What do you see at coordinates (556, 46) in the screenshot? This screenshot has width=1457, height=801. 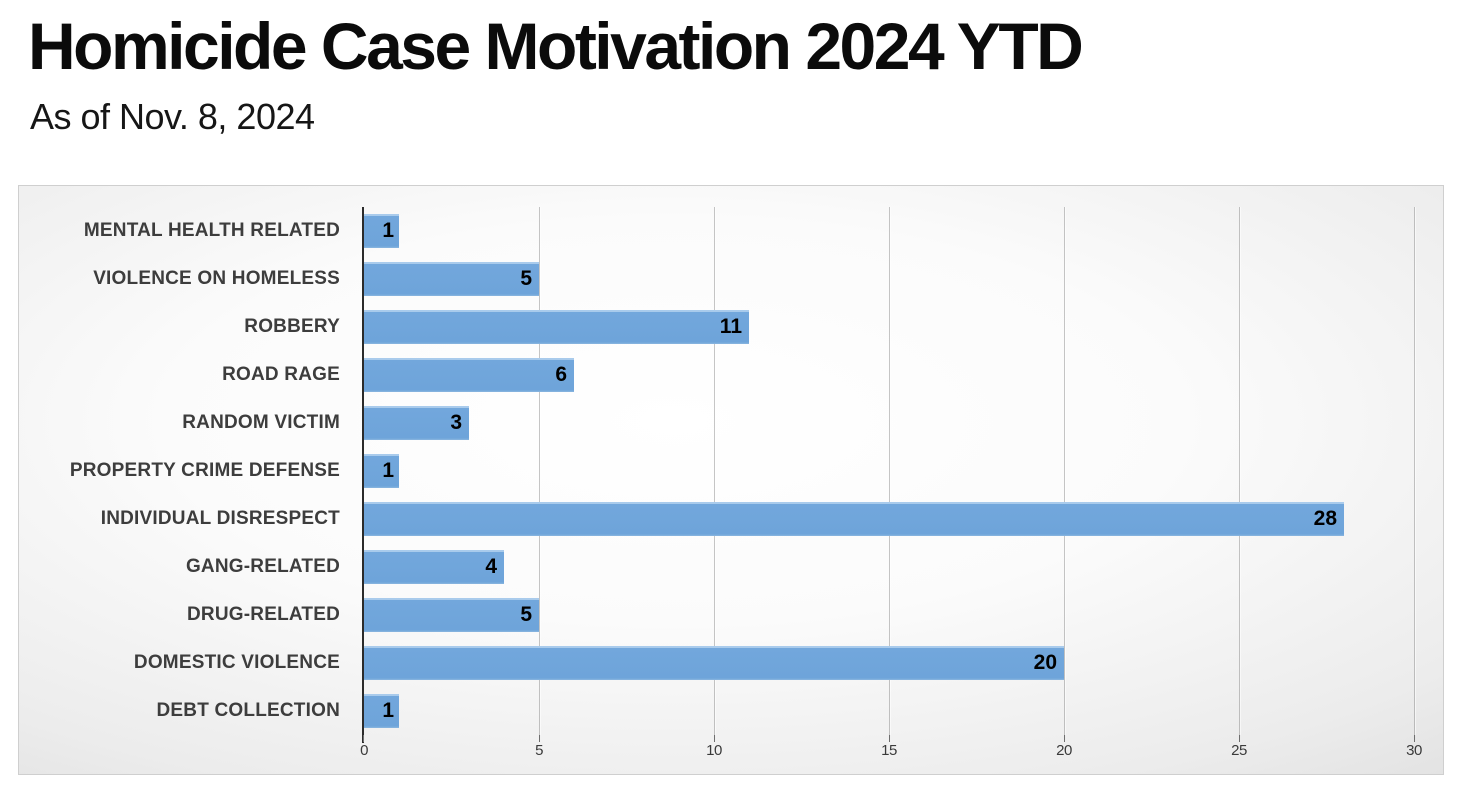 I see `page-title: Homicide Case Motivation 2024 YTD` at bounding box center [556, 46].